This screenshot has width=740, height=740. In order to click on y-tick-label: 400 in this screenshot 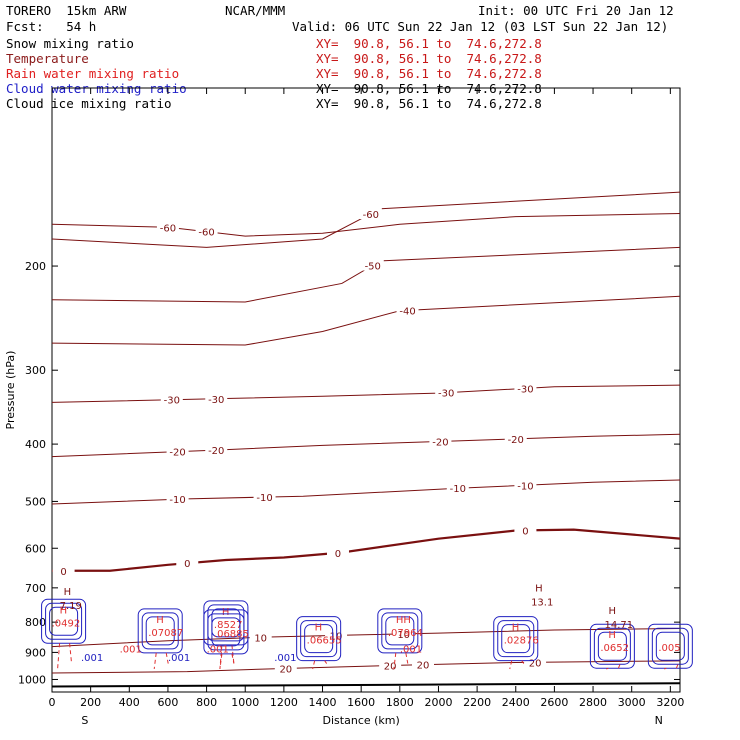, I will do `click(35, 444)`.